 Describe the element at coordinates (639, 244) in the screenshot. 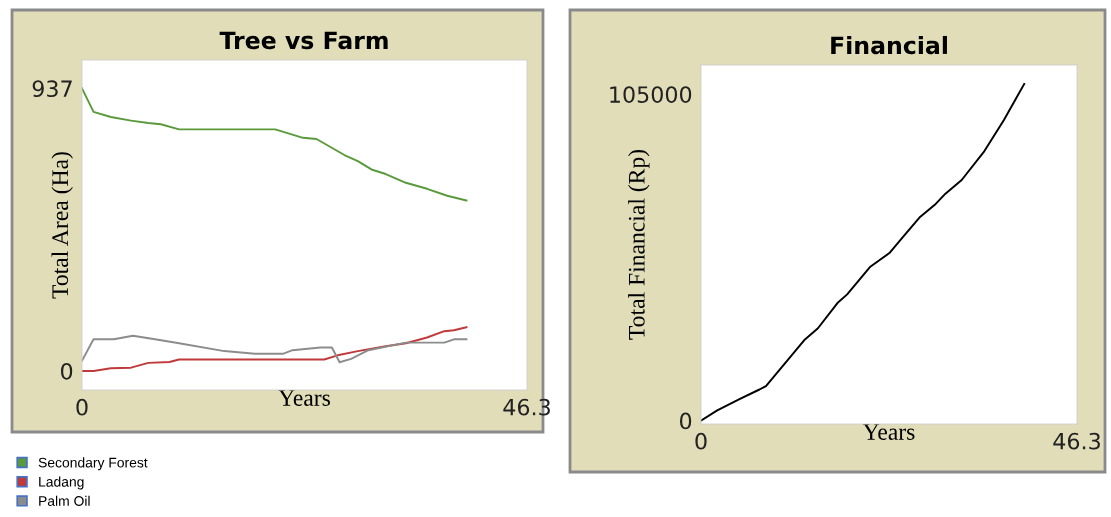

I see `y-axis-title: Total Financial (Rp)` at that location.